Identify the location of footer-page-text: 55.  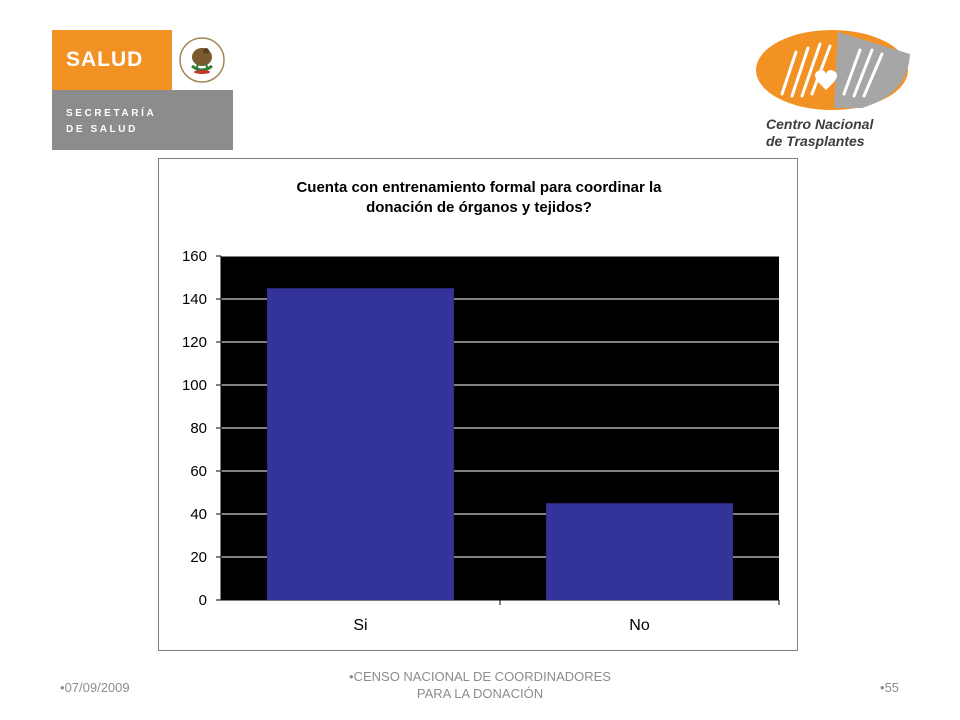
(892, 687).